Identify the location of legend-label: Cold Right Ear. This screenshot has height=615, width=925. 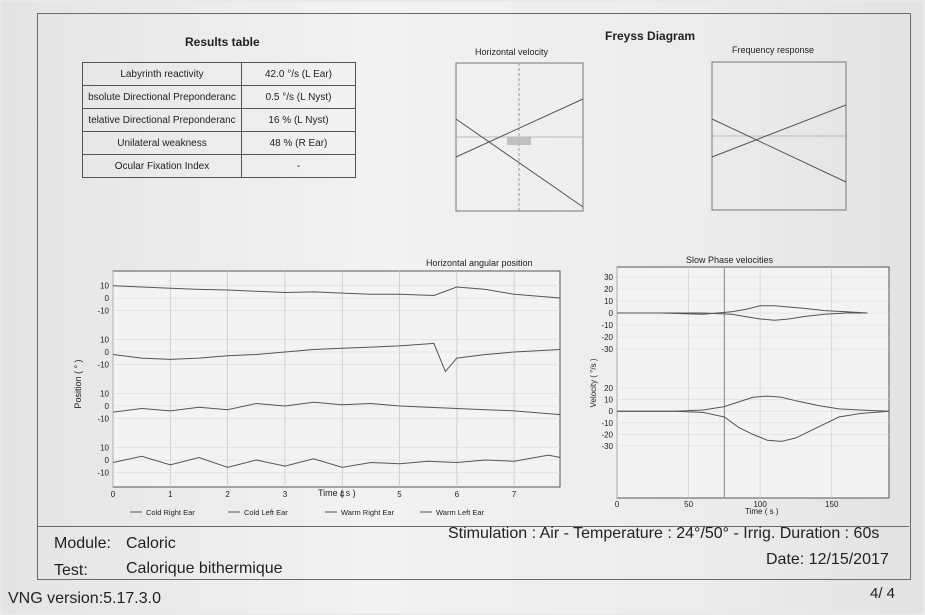
(170, 512).